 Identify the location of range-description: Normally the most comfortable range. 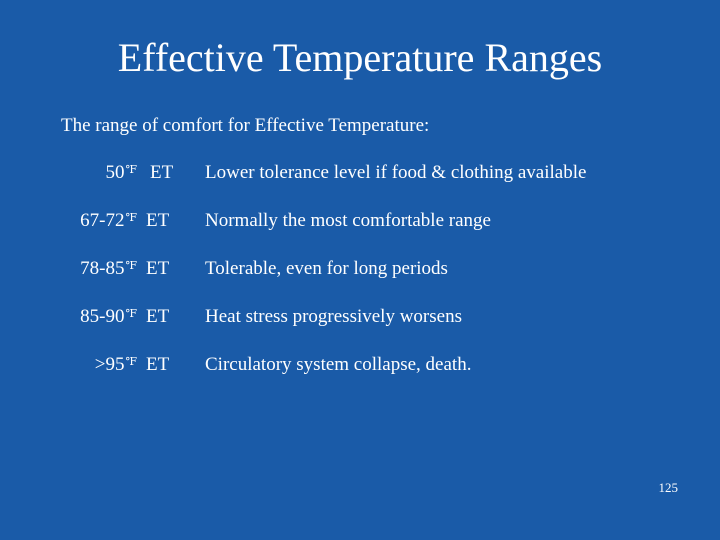
(348, 220).